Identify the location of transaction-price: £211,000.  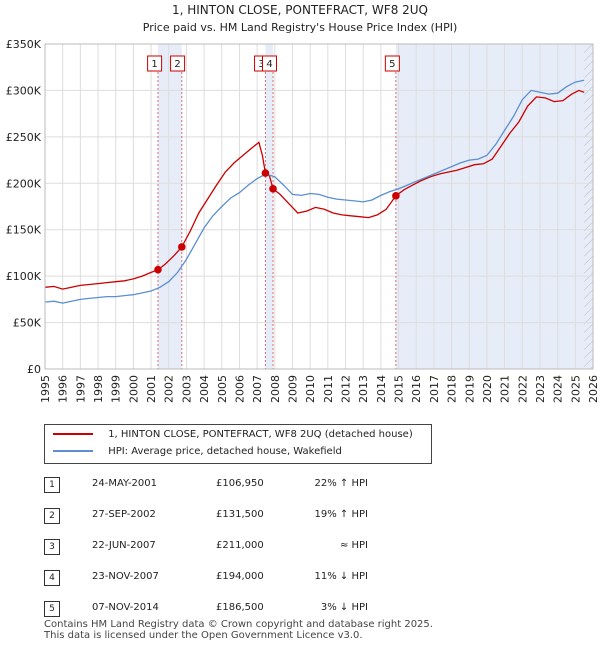
(240, 545).